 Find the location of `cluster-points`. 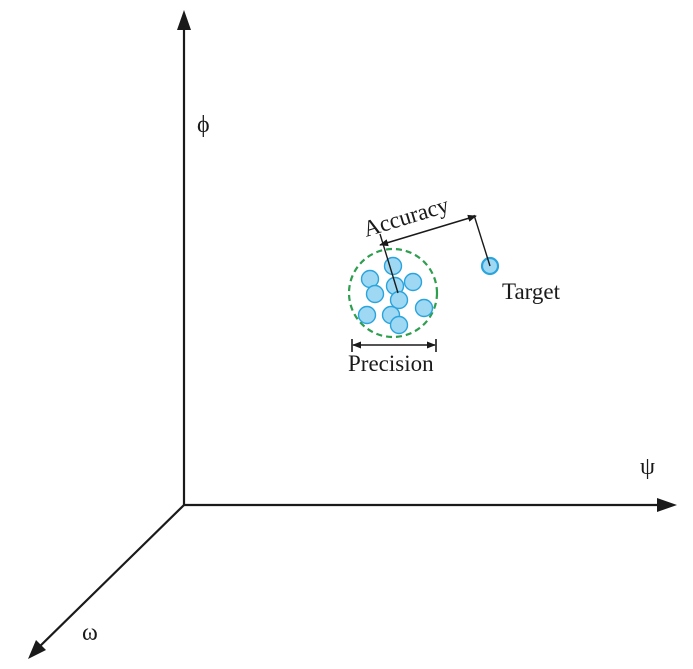

cluster-points is located at coordinates (395, 295).